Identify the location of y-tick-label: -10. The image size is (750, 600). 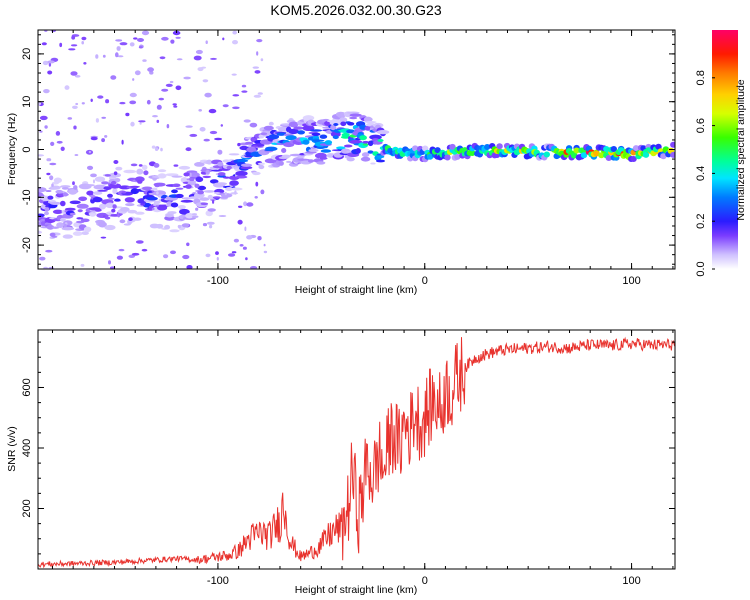
(27, 197).